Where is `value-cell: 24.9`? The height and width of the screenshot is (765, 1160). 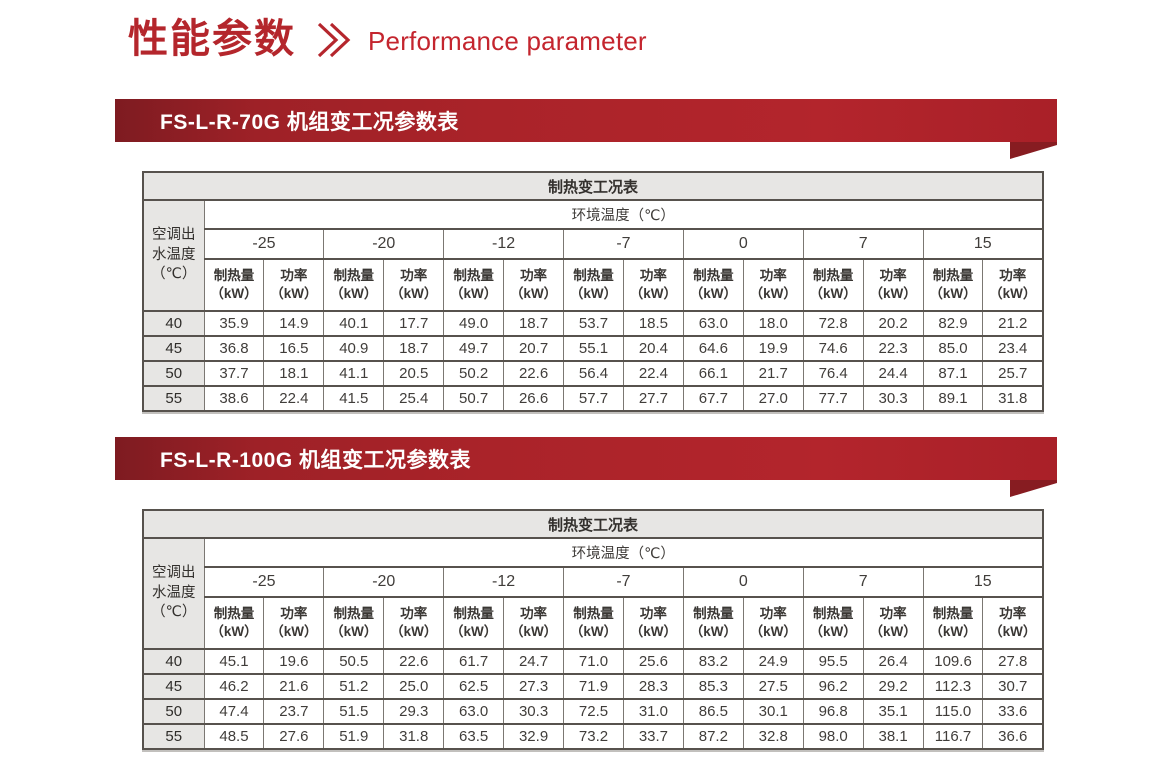 value-cell: 24.9 is located at coordinates (773, 661).